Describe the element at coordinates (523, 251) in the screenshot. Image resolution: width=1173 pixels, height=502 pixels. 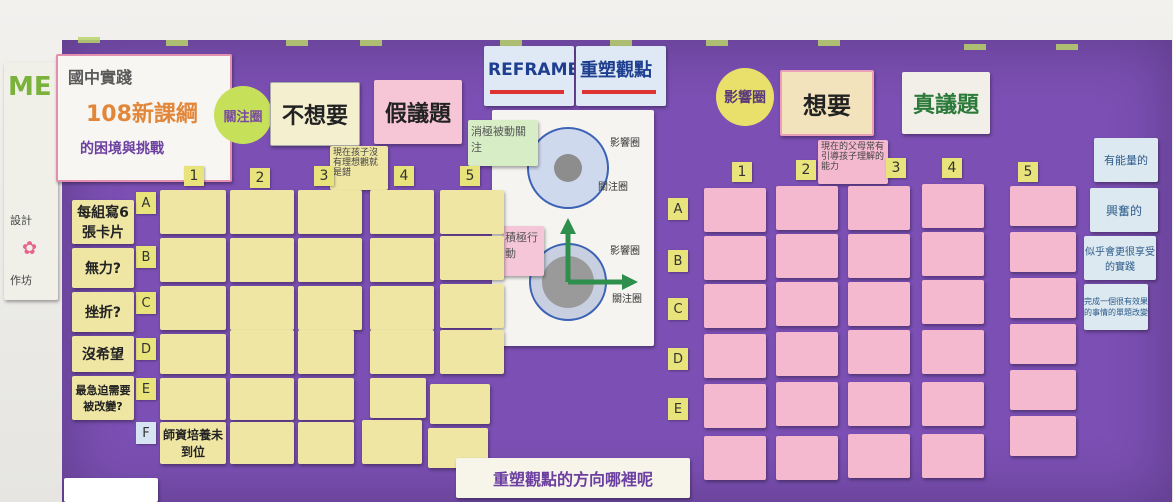
I see `active-card: 積極行動` at that location.